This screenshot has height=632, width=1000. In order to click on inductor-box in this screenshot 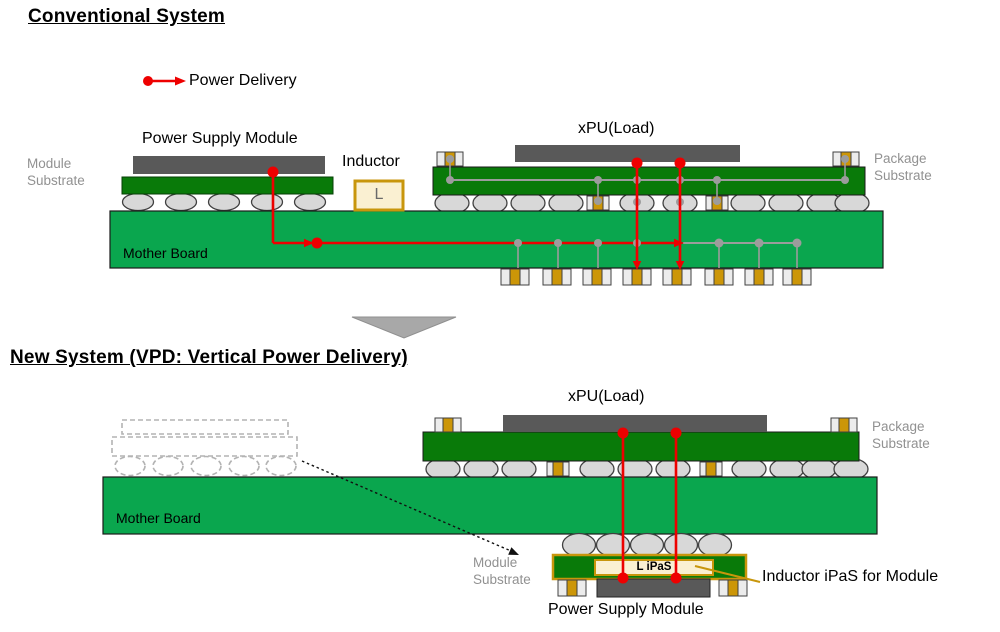, I will do `click(379, 195)`.